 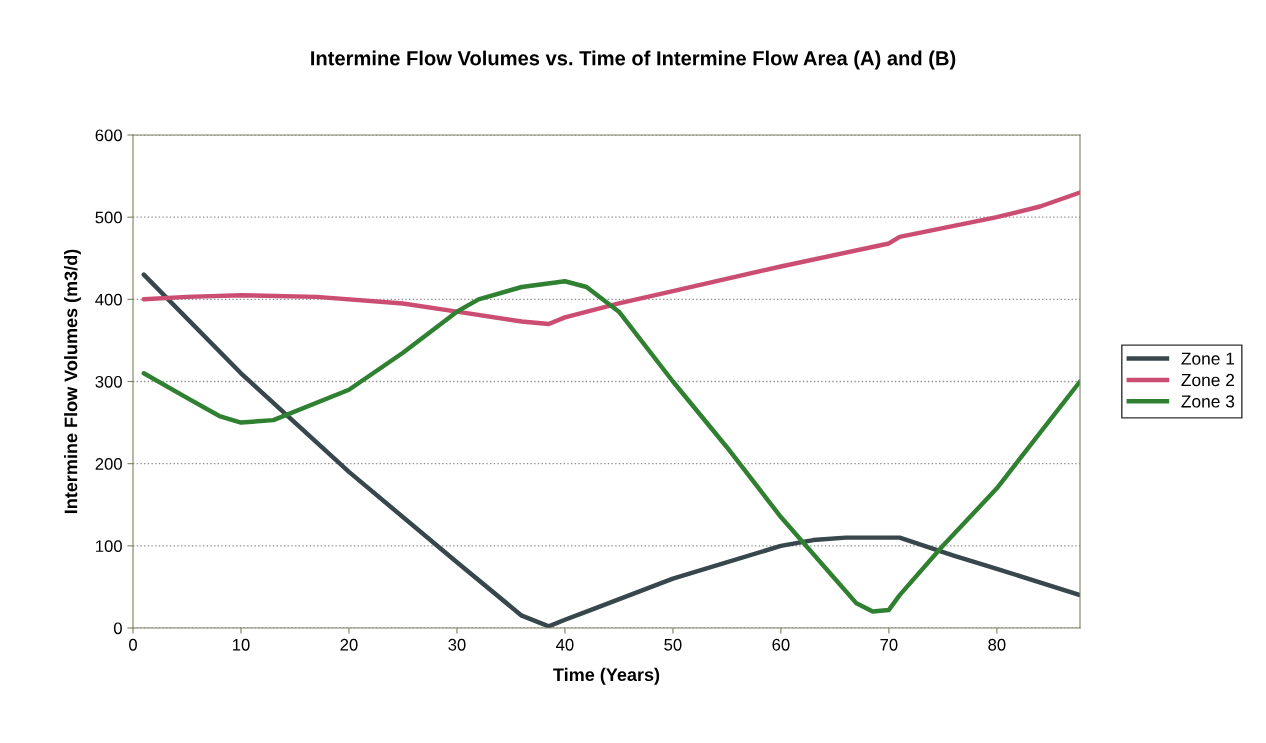 I want to click on x-tick-label: 30, so click(x=457, y=644).